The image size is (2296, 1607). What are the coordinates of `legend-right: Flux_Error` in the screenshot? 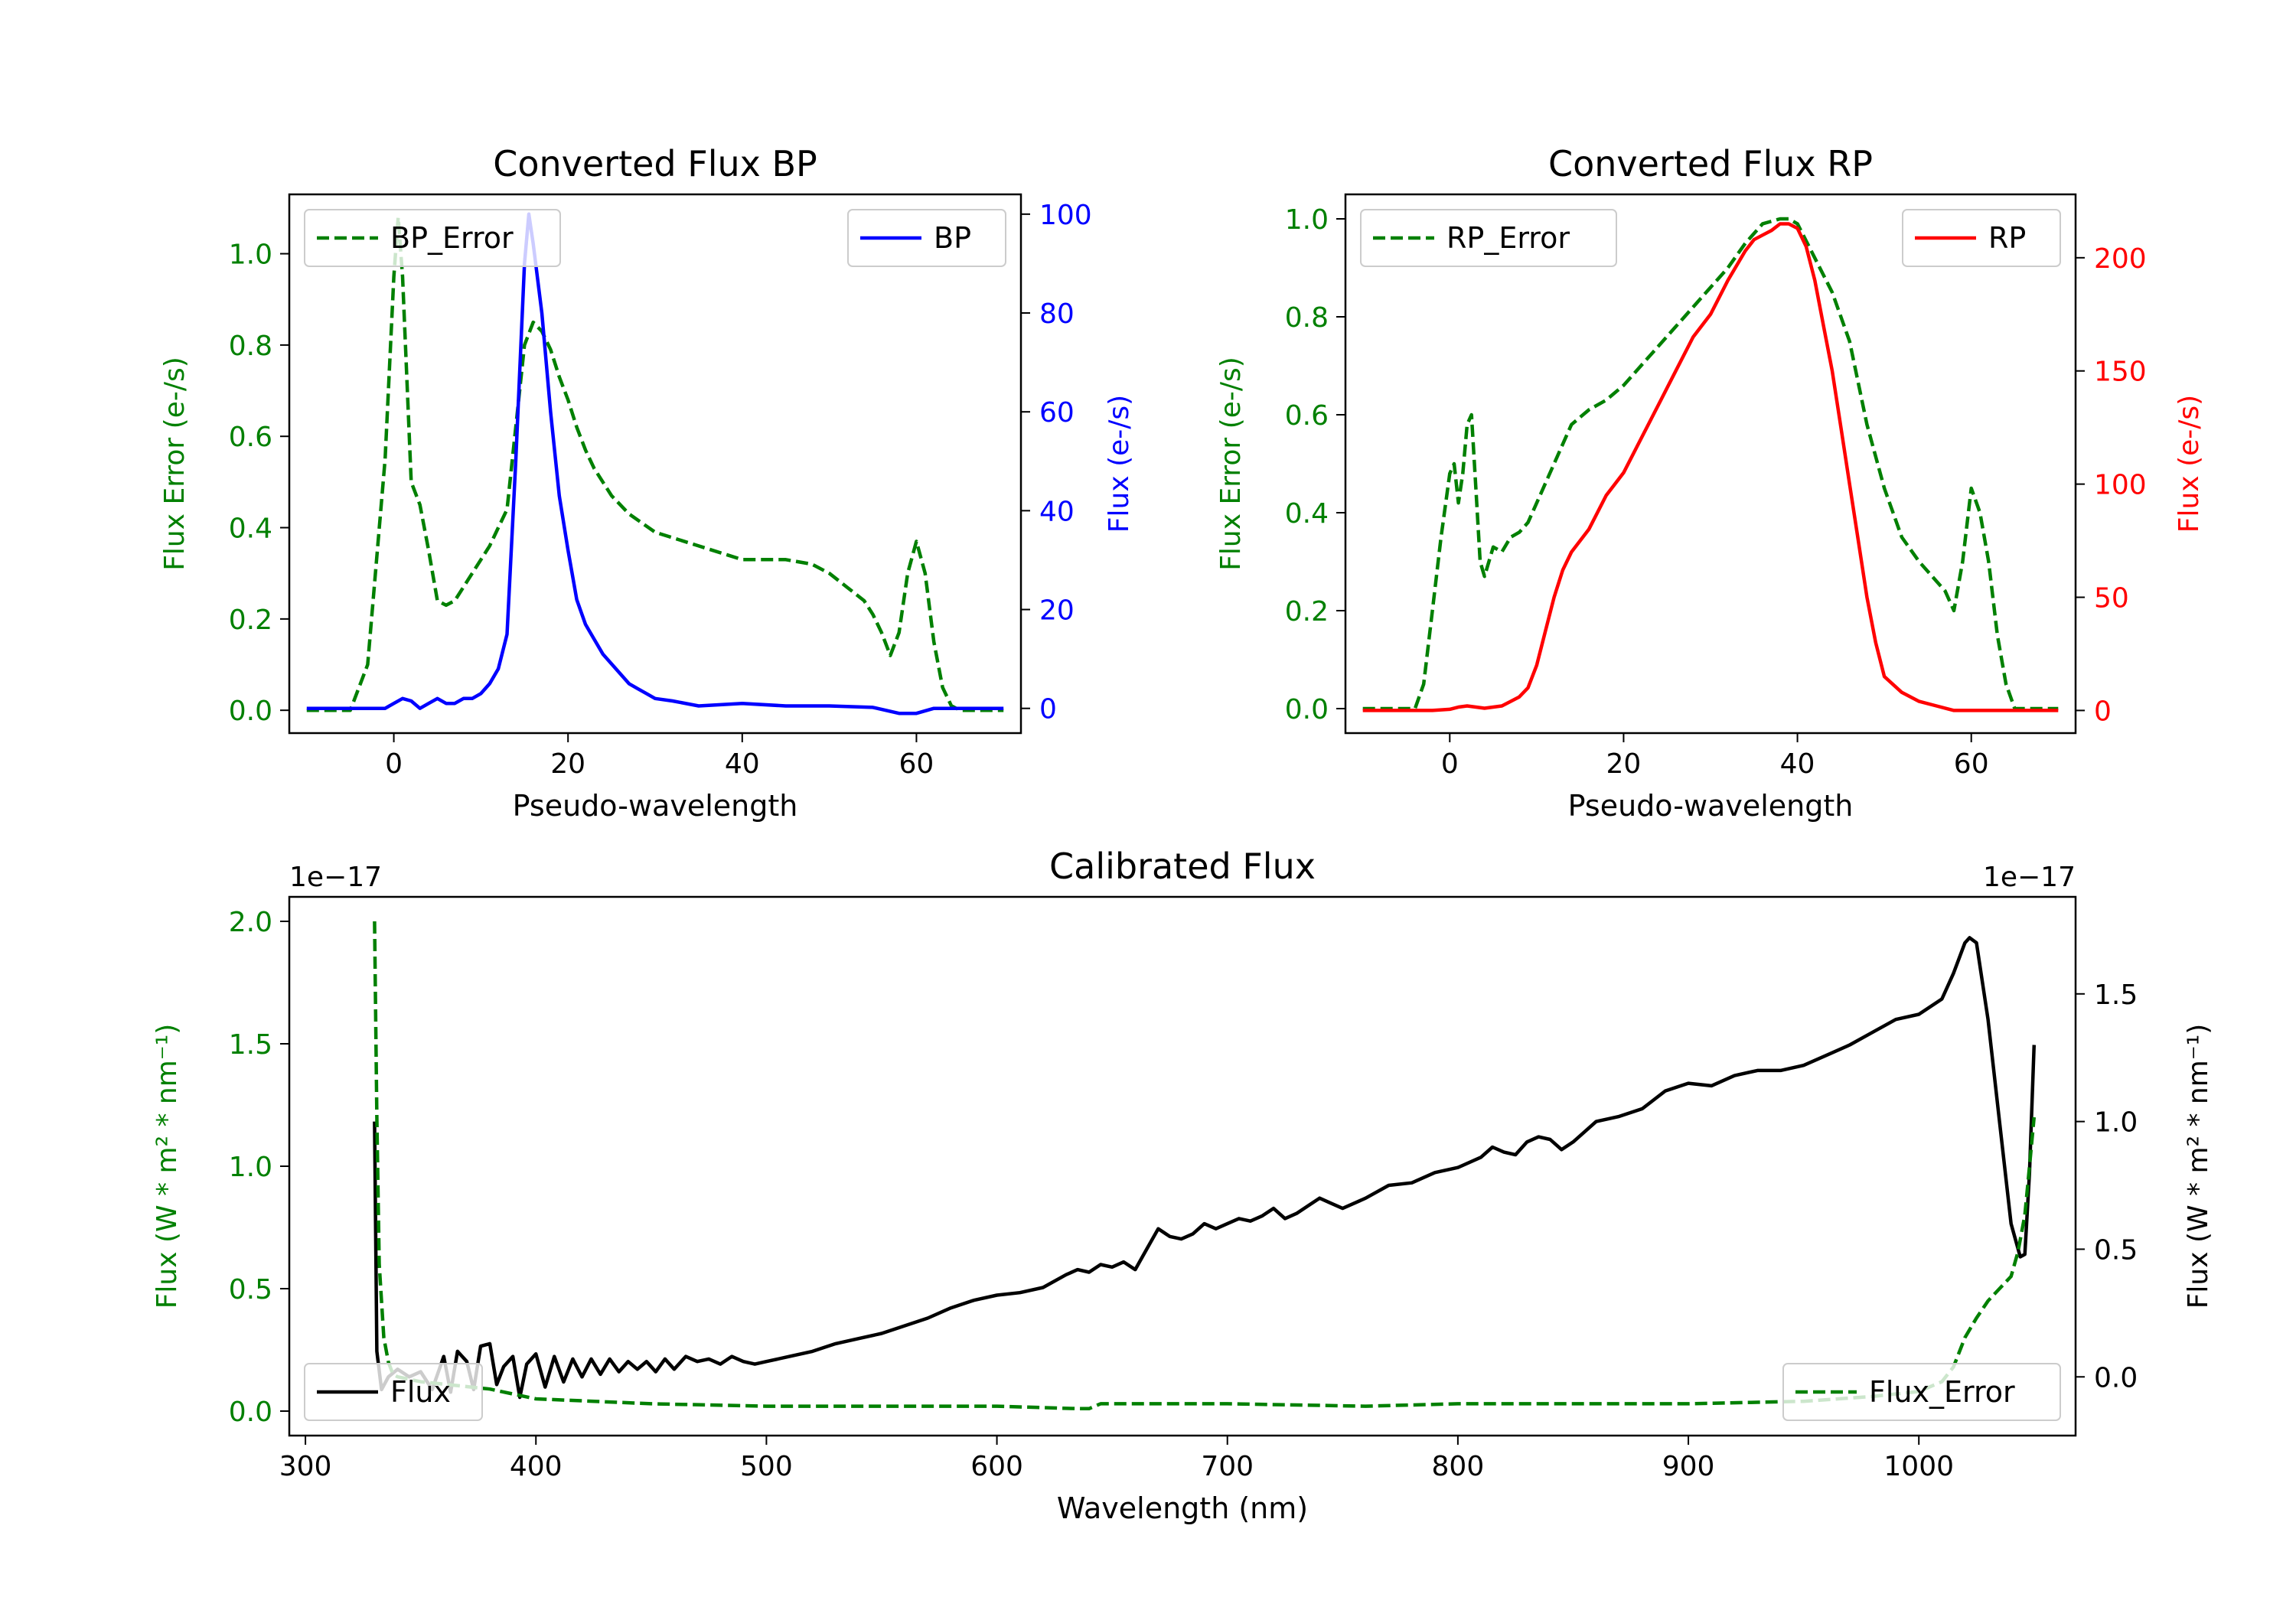 It's located at (1921, 1392).